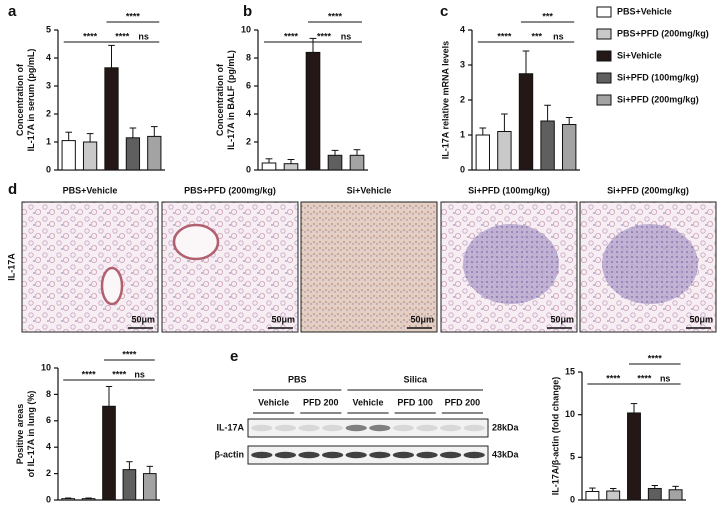 The image size is (718, 509). What do you see at coordinates (462, 134) in the screenshot?
I see `y-tick-label: 1` at bounding box center [462, 134].